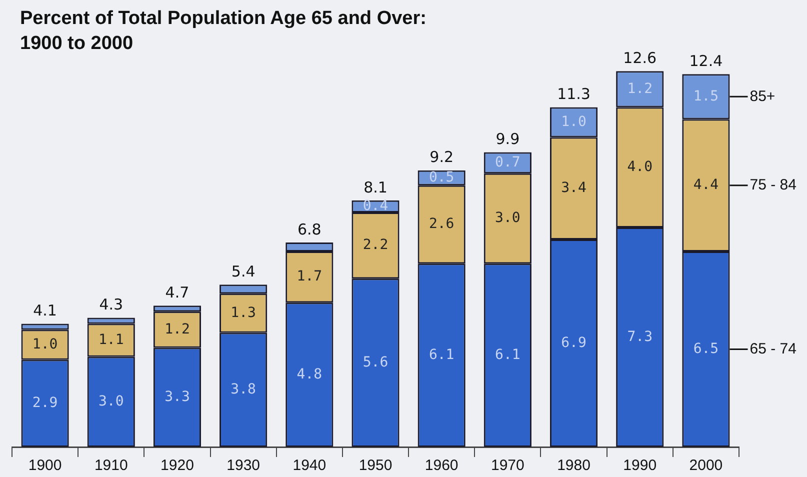  I want to click on data-label: 4.4, so click(706, 185).